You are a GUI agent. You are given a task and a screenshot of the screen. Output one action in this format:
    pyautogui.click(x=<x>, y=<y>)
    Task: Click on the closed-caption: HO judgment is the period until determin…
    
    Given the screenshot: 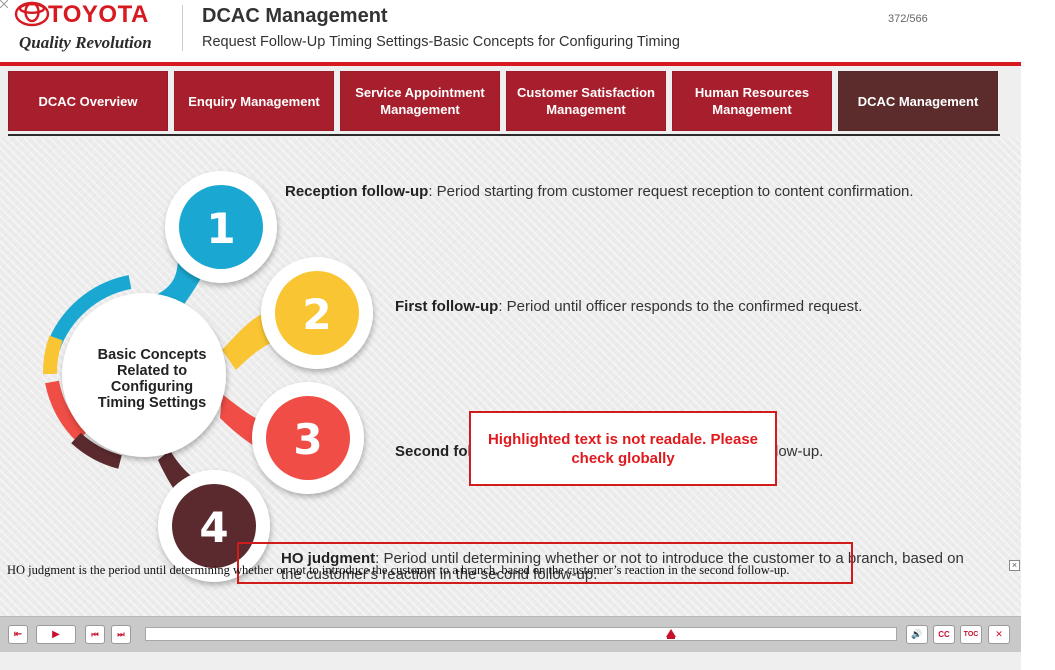 What is the action you would take?
    pyautogui.click(x=398, y=570)
    